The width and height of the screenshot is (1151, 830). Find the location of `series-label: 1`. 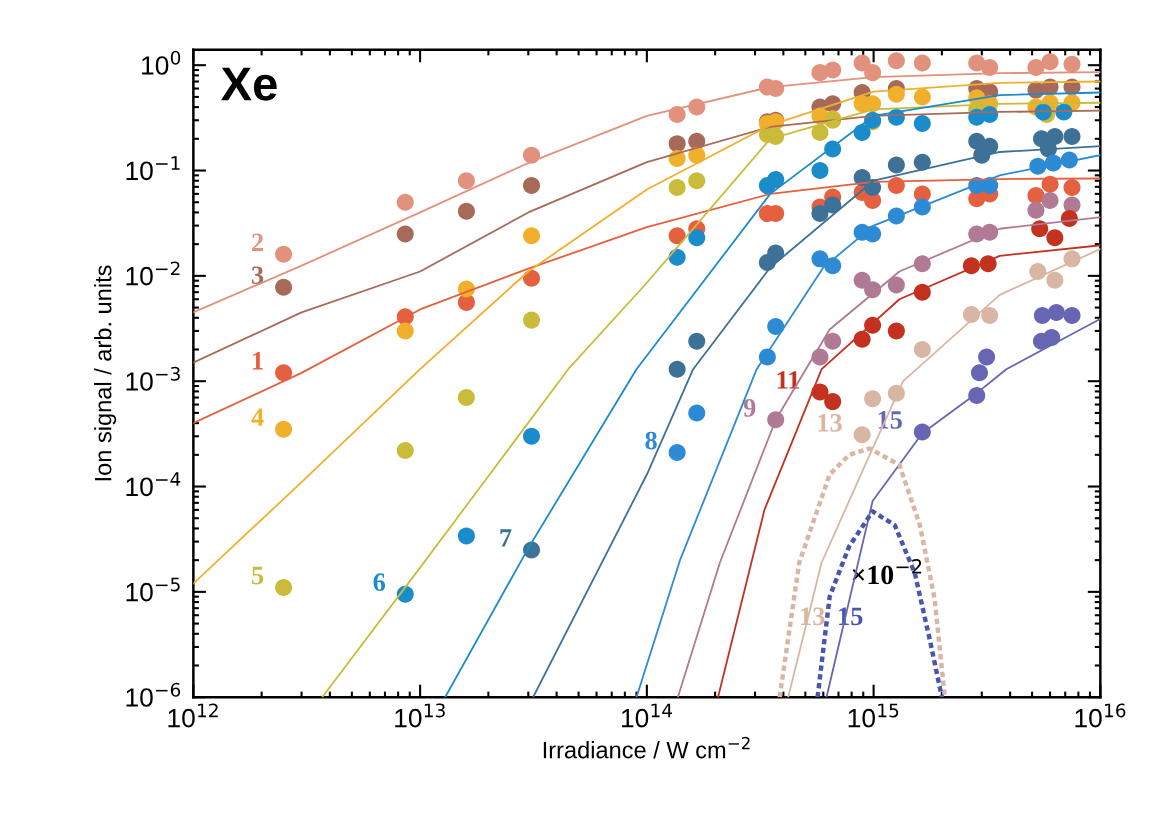

series-label: 1 is located at coordinates (258, 361).